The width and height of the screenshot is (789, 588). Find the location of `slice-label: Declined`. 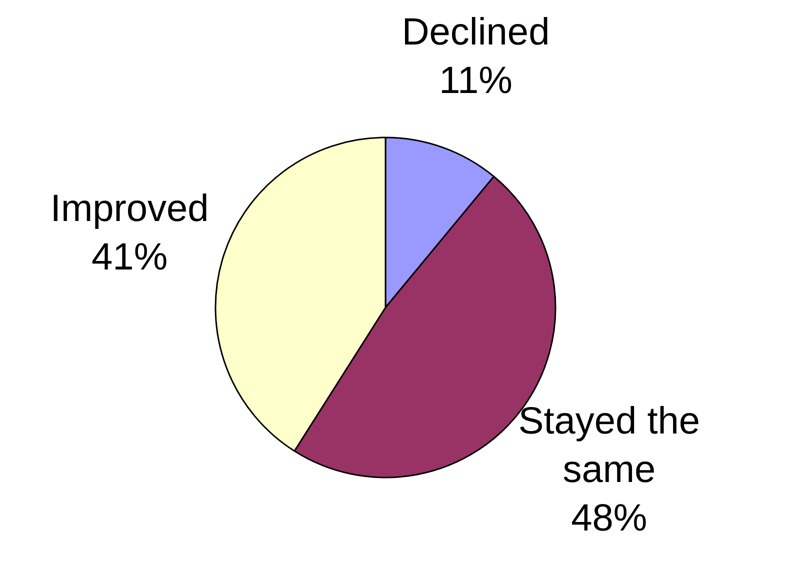

slice-label: Declined is located at coordinates (476, 33).